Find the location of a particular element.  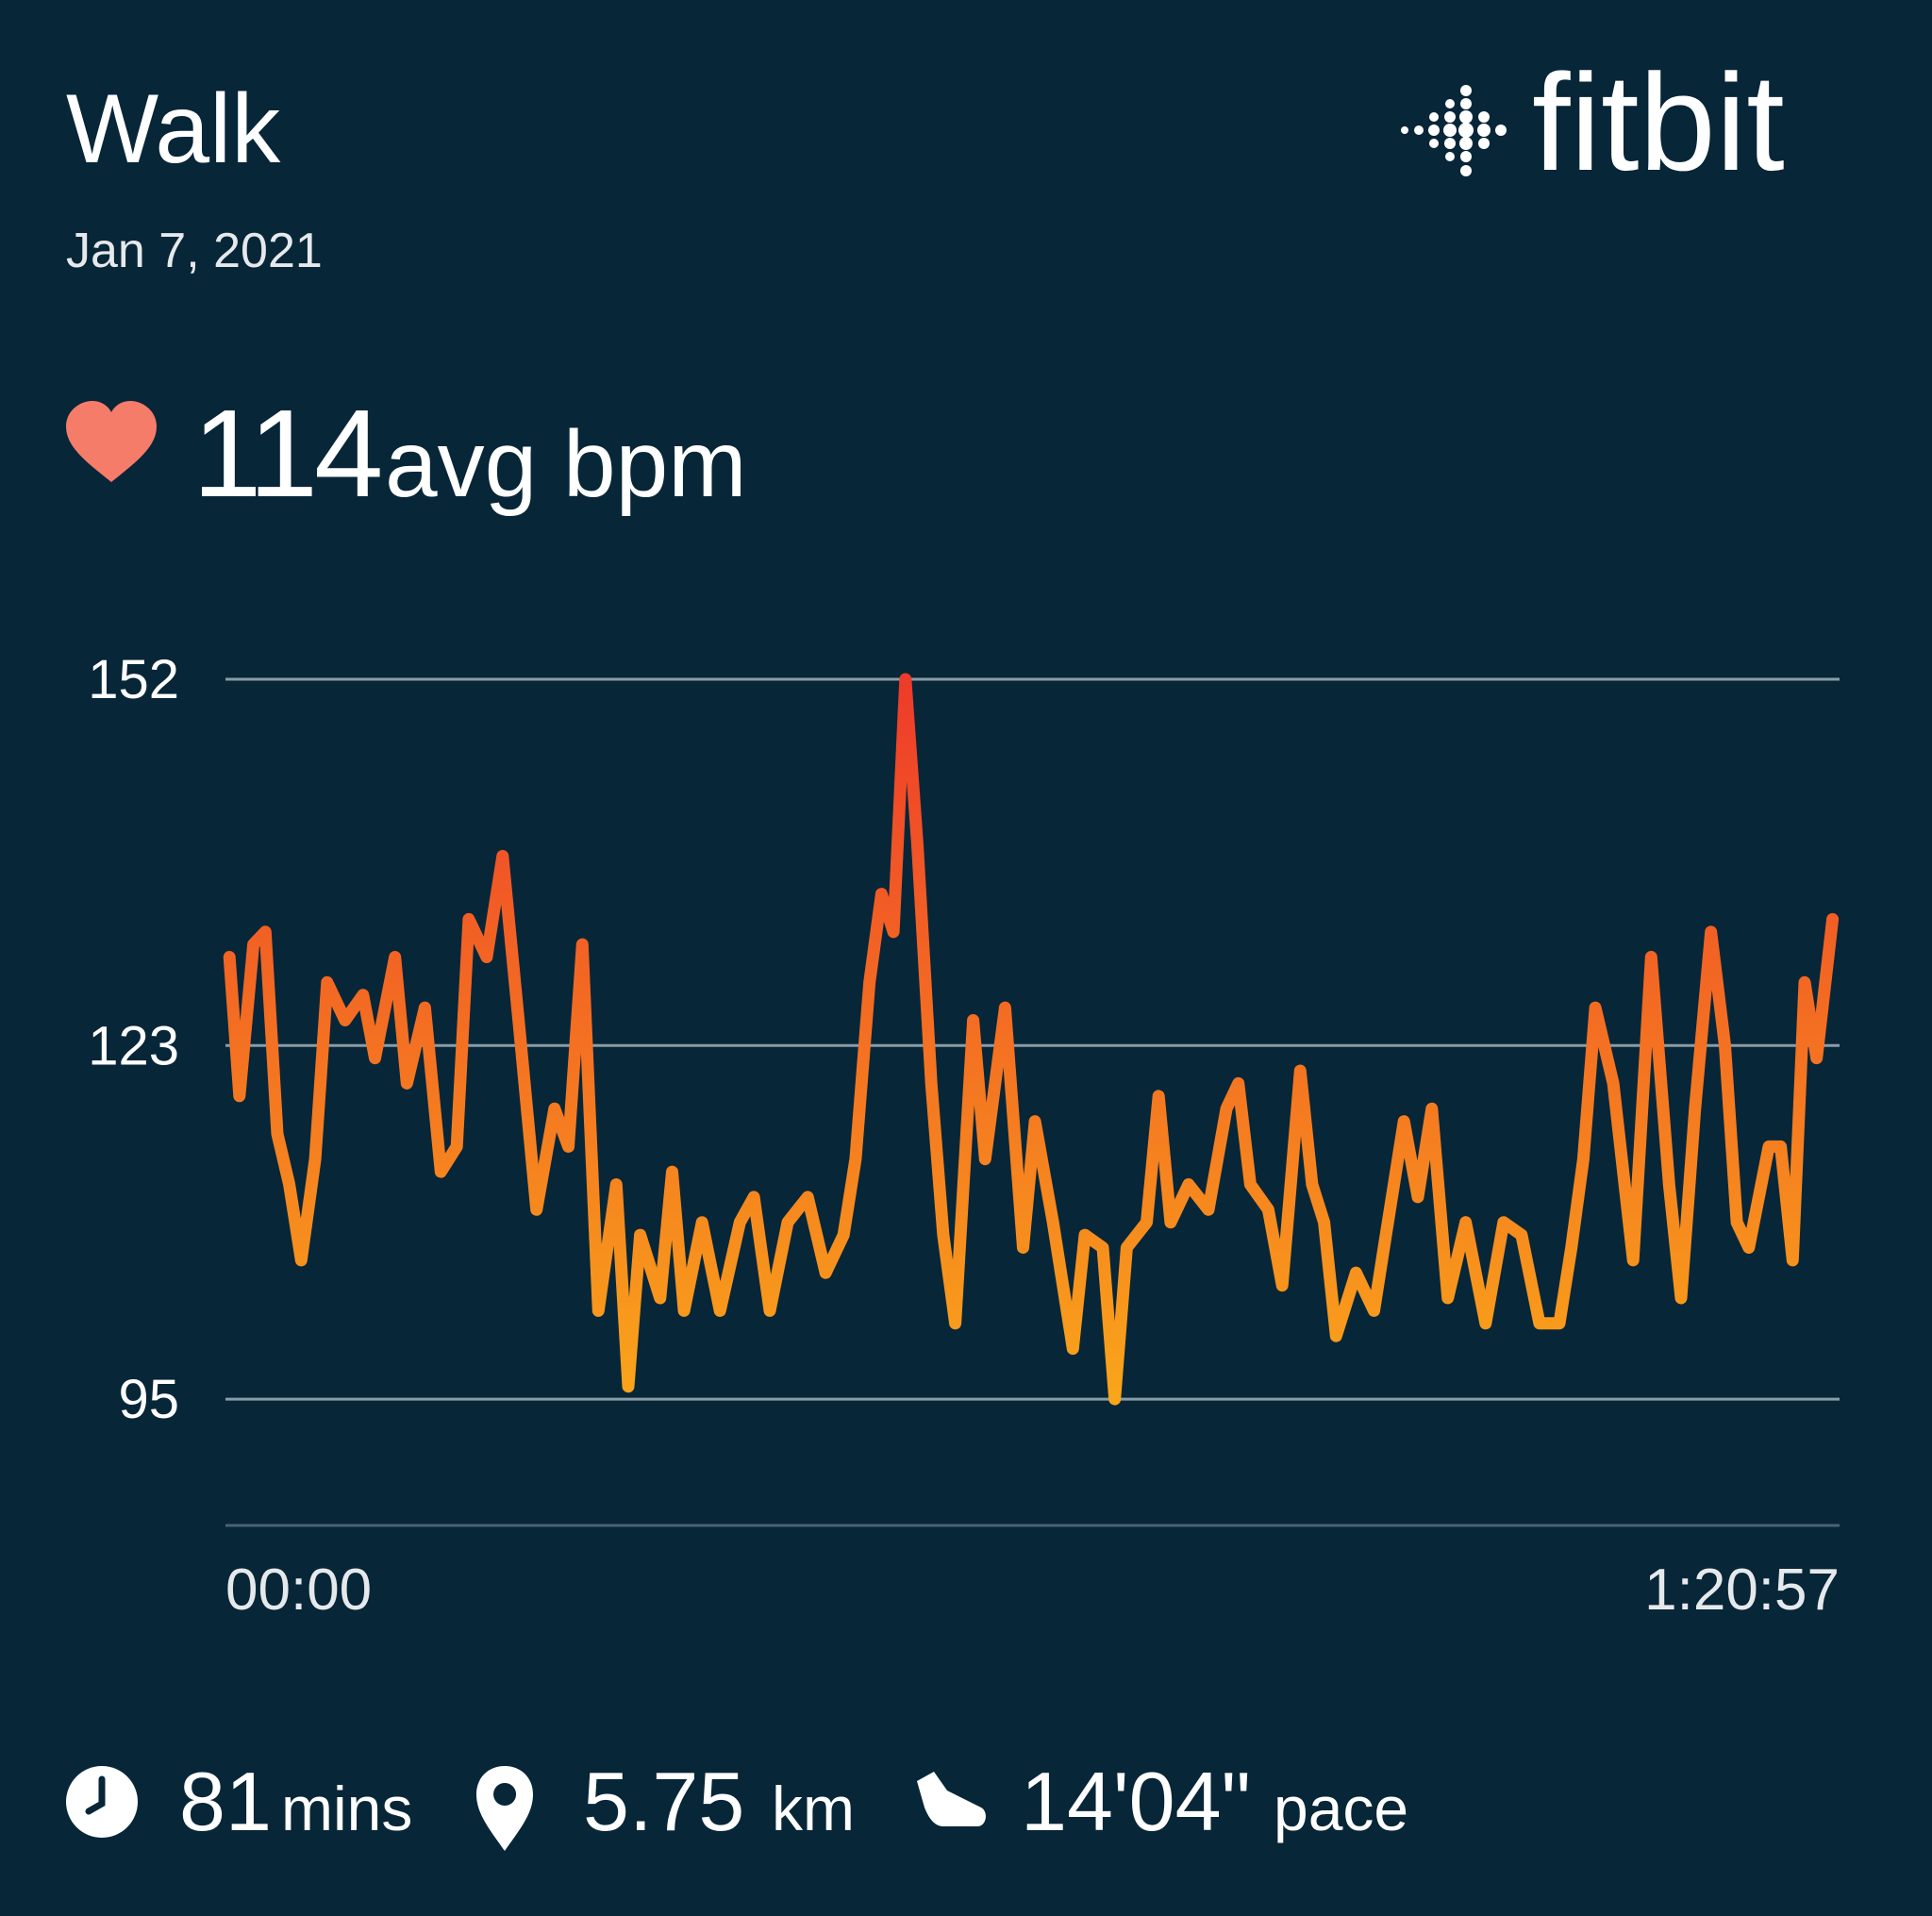

x-tick-label: 00:00 is located at coordinates (298, 1590).